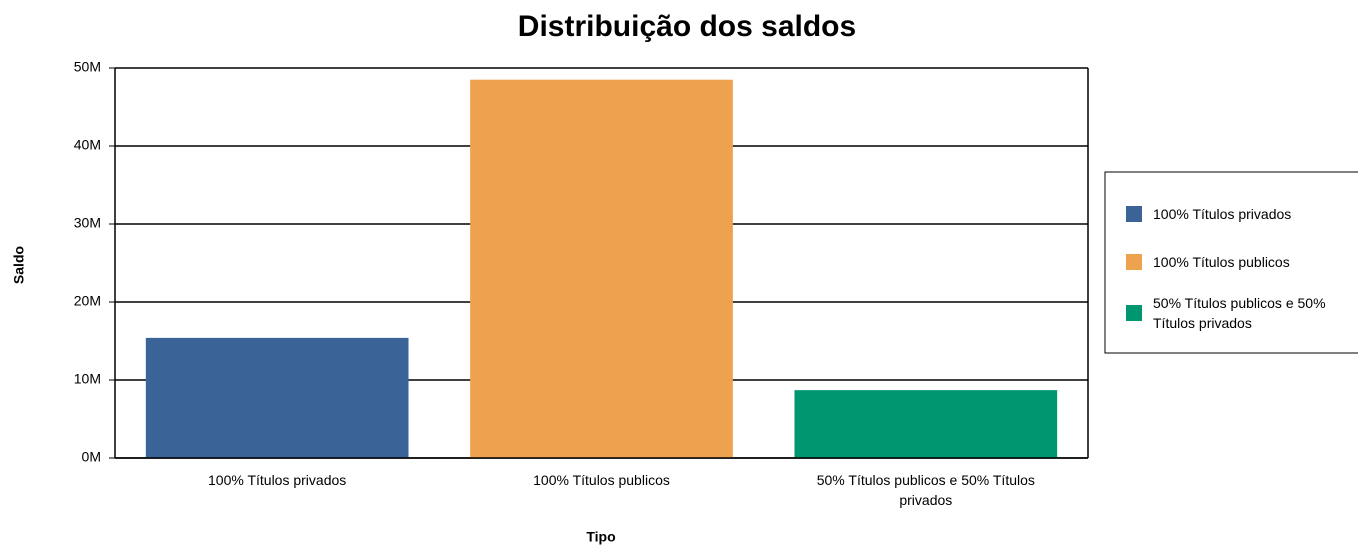 The width and height of the screenshot is (1358, 548). What do you see at coordinates (601, 480) in the screenshot?
I see `x-tick-label: 100% Títulos publicos` at bounding box center [601, 480].